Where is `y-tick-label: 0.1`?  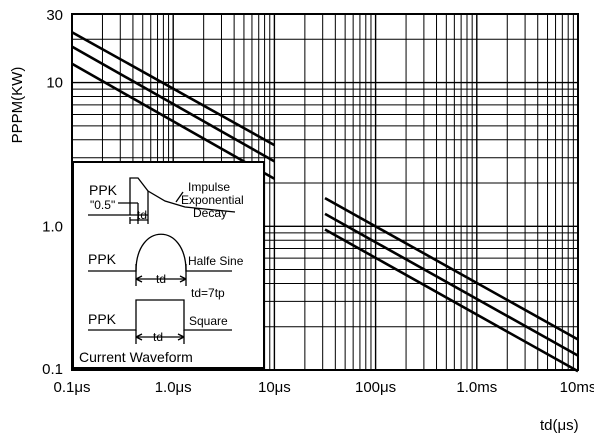
y-tick-label: 0.1 is located at coordinates (52, 369).